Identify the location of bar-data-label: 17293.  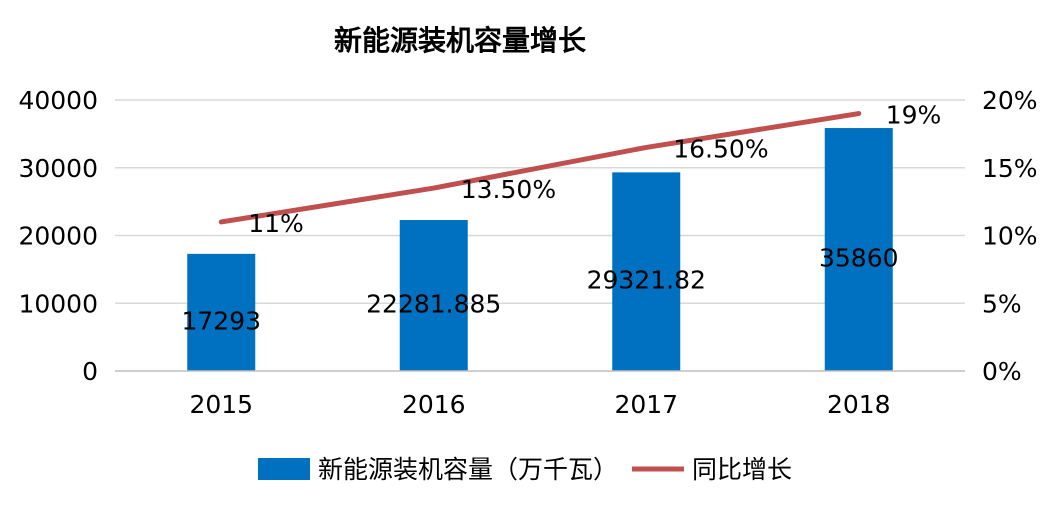
(221, 320).